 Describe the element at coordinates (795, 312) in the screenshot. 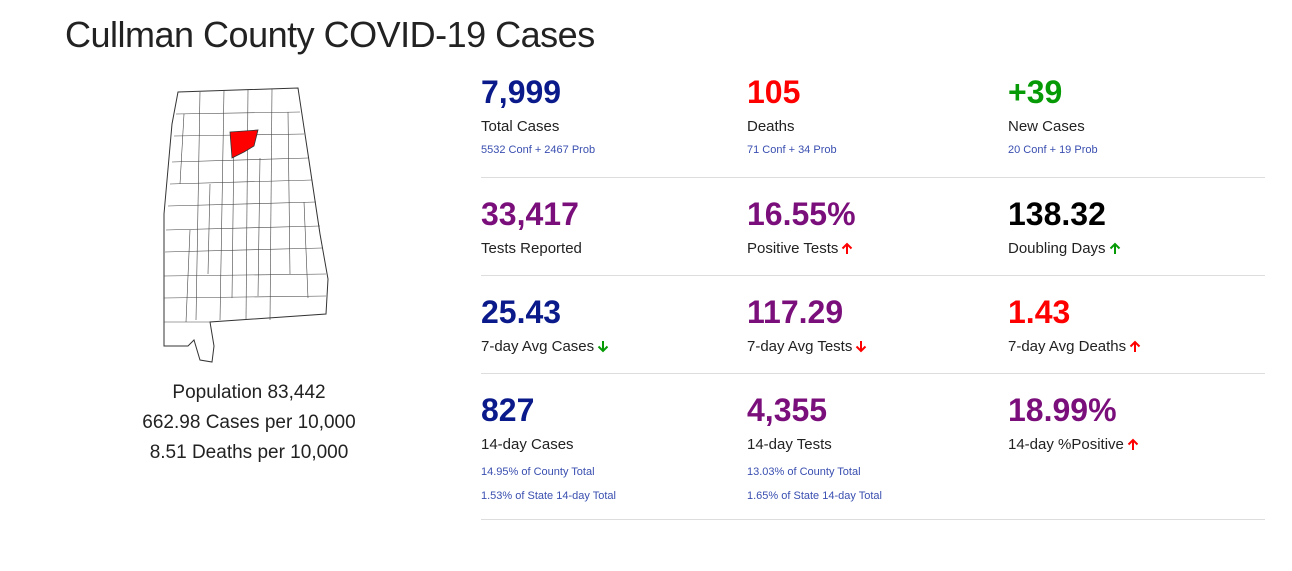

I see `stat-value: 117.29` at that location.